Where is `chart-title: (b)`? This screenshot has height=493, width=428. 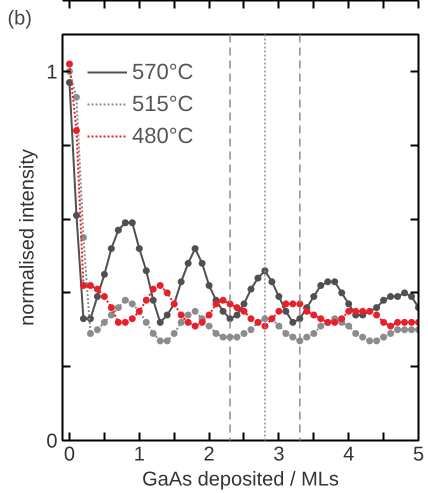 chart-title: (b) is located at coordinates (20, 19).